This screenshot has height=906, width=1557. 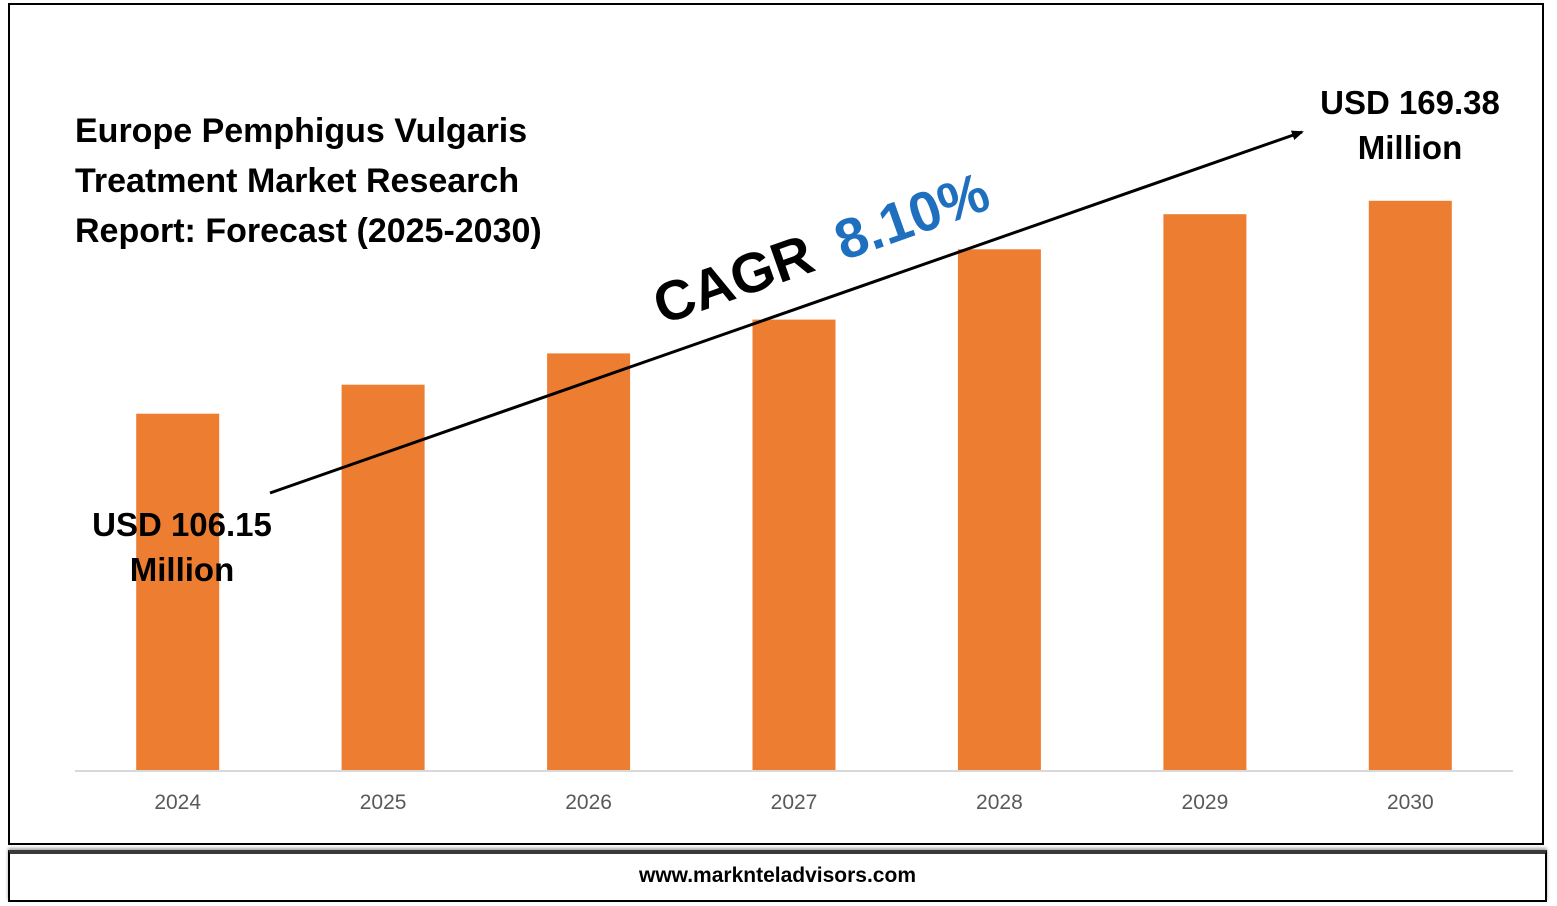 I want to click on footer-url: www.marknteladvisors.com, so click(x=777, y=875).